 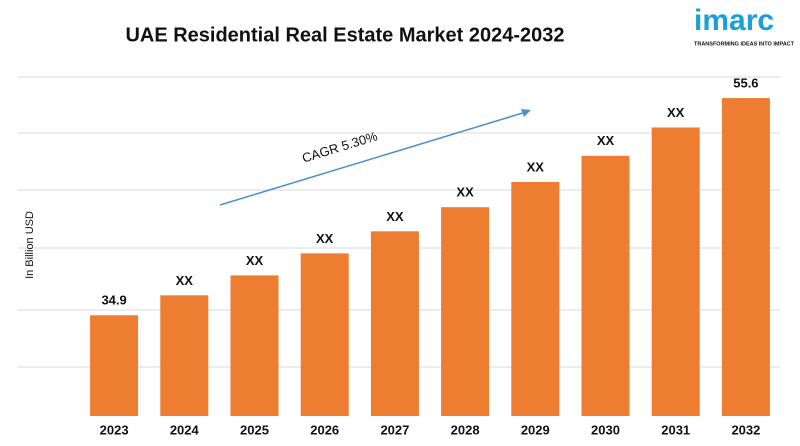 What do you see at coordinates (745, 429) in the screenshot?
I see `x-tick-label: 2032` at bounding box center [745, 429].